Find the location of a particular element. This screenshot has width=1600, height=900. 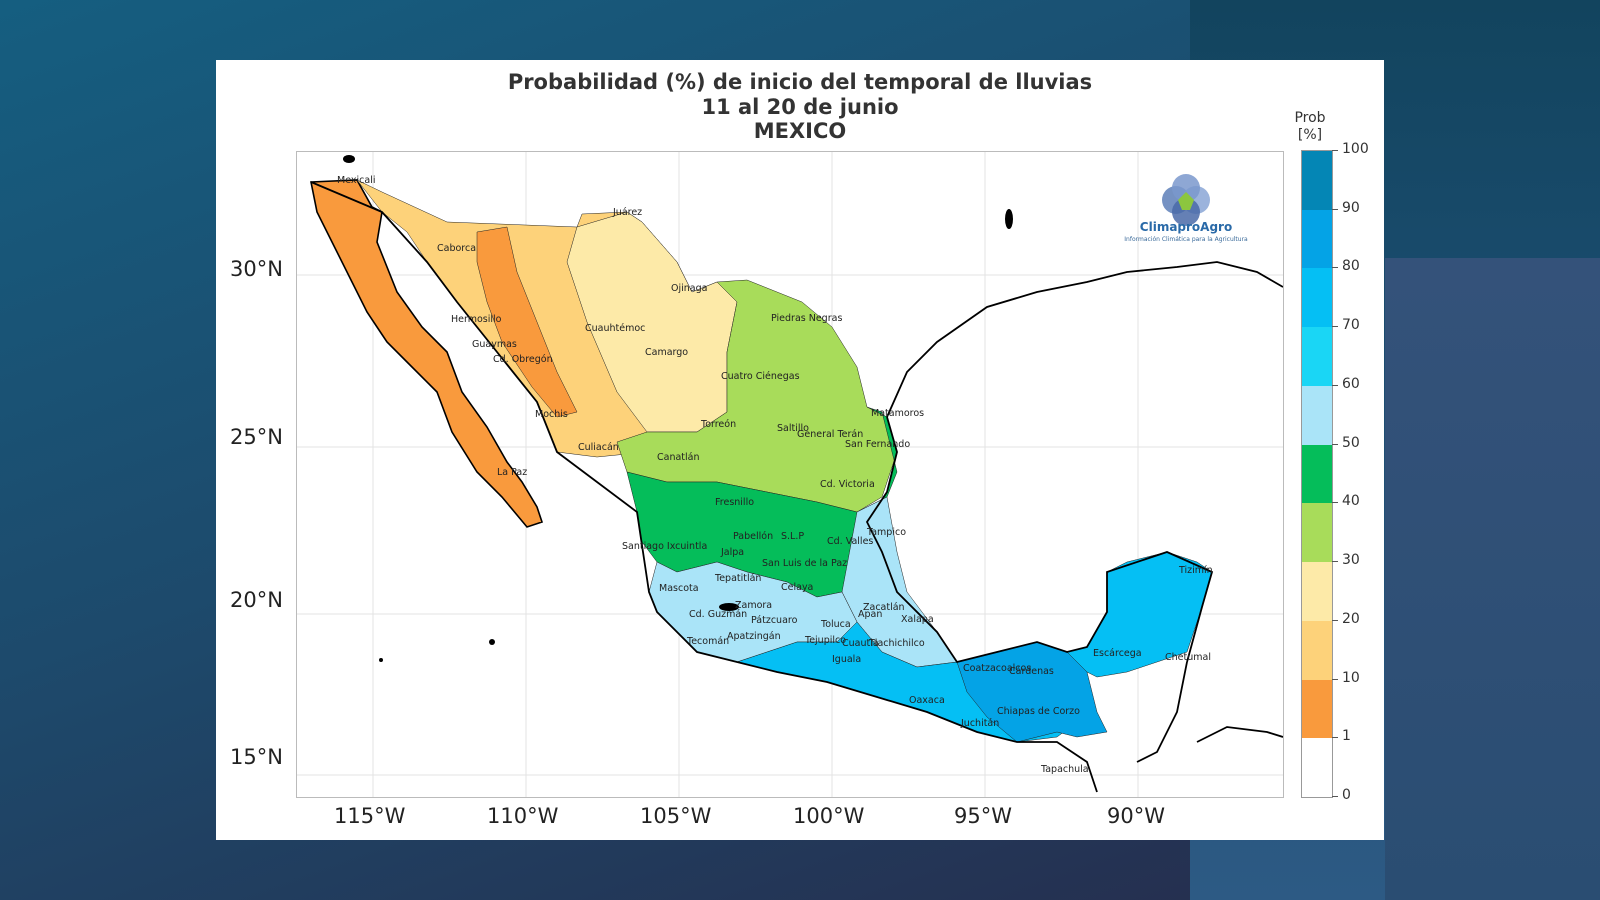

city-label: Celaya is located at coordinates (797, 587).